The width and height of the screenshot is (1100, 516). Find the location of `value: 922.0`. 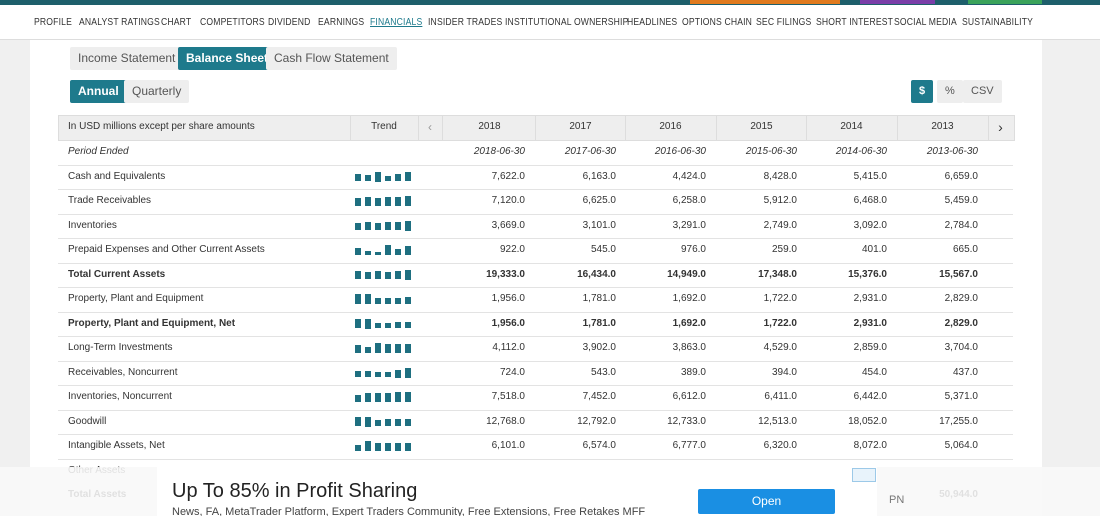

value: 922.0 is located at coordinates (512, 249).